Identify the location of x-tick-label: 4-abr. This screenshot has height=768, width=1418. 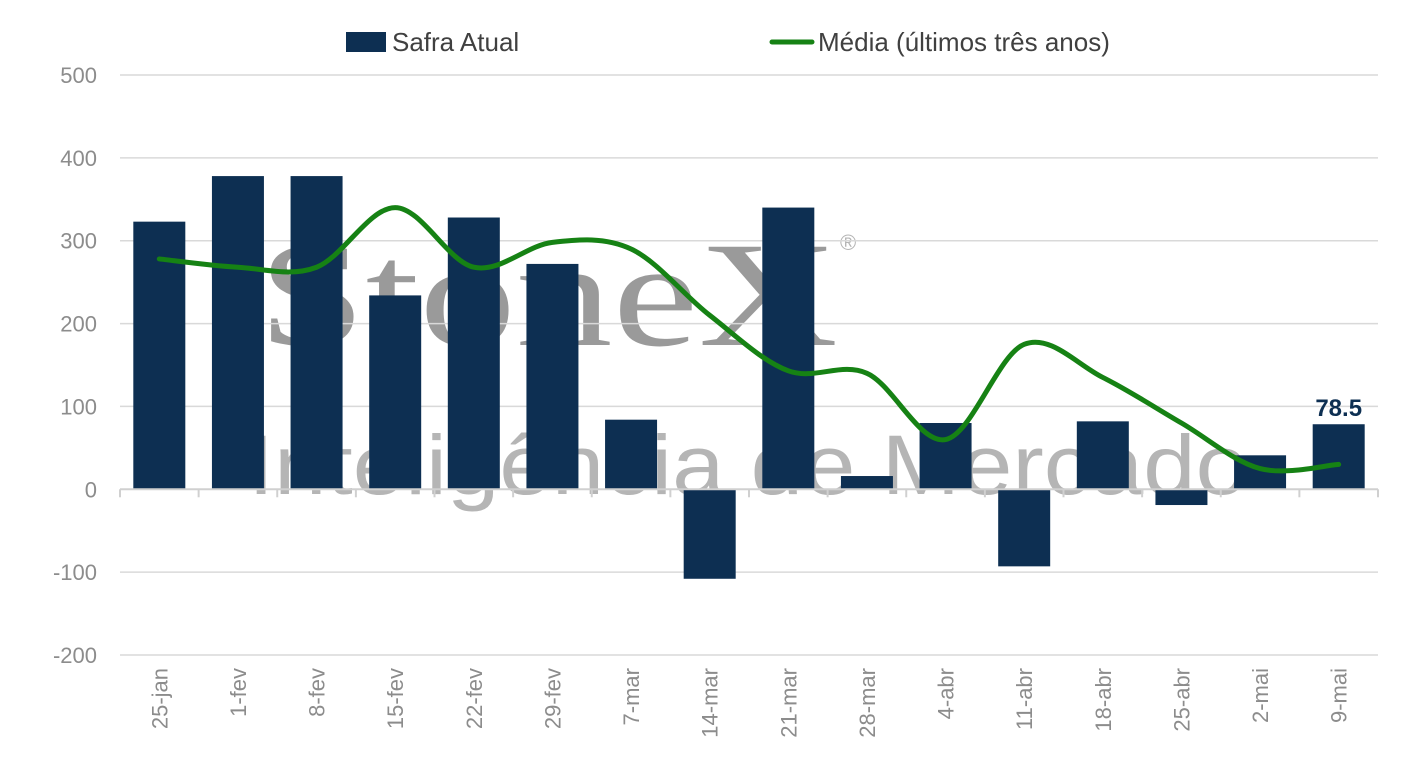
(946, 693).